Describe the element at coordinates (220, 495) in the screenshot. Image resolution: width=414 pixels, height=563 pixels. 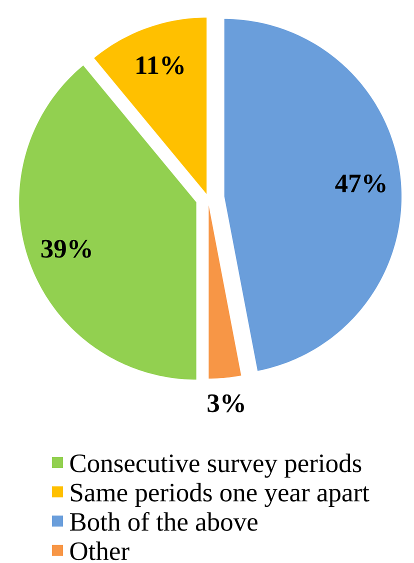
I see `legend-label: Same periods one year apart` at that location.